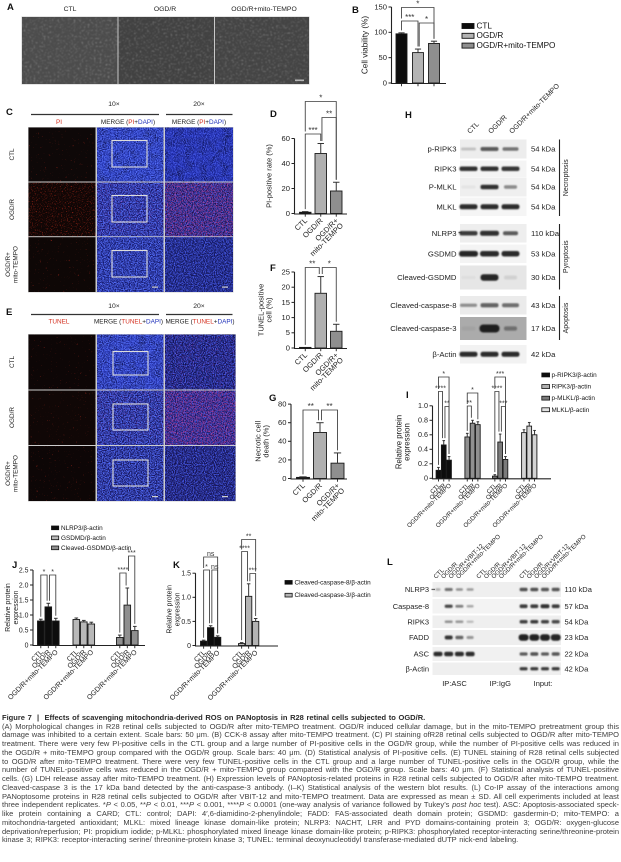 This screenshot has height=862, width=621. I want to click on svg-text: Cleaved-caspase-3/β-actin, so click(333, 595).